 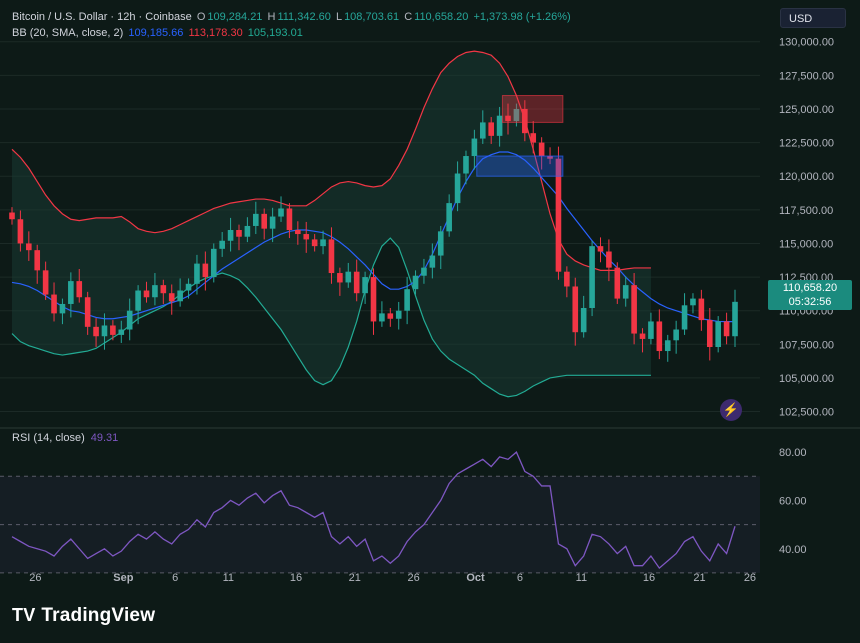 What do you see at coordinates (806, 43) in the screenshot?
I see `y-tick-label: 130,000.00` at bounding box center [806, 43].